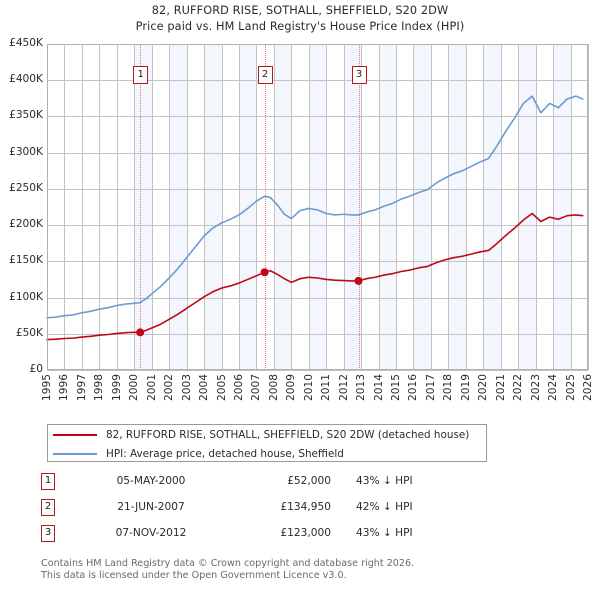 The image size is (600, 590). I want to click on x-axis-label: 1999, so click(116, 387).